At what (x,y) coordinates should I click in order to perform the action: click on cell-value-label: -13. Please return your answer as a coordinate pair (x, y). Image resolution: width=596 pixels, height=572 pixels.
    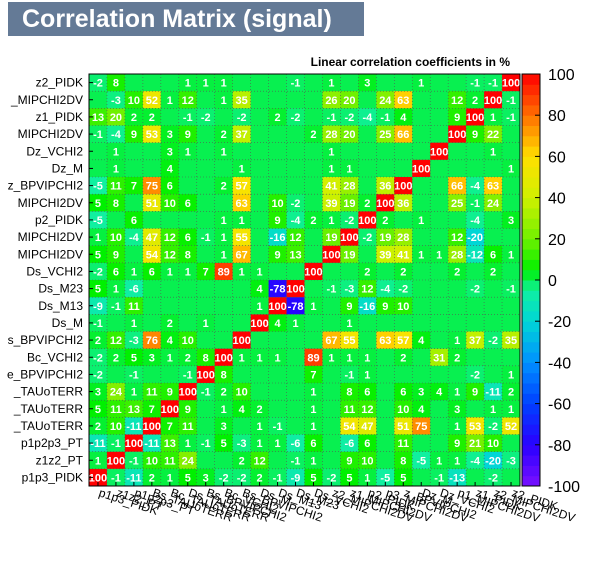
    Looking at the image, I should click on (457, 478).